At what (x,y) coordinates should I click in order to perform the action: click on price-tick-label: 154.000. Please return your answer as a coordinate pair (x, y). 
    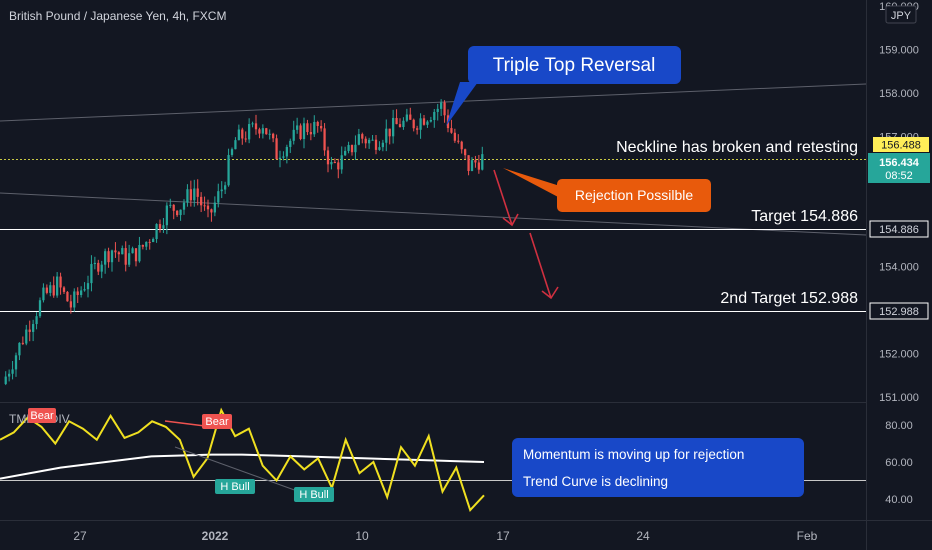
    Looking at the image, I should click on (899, 268).